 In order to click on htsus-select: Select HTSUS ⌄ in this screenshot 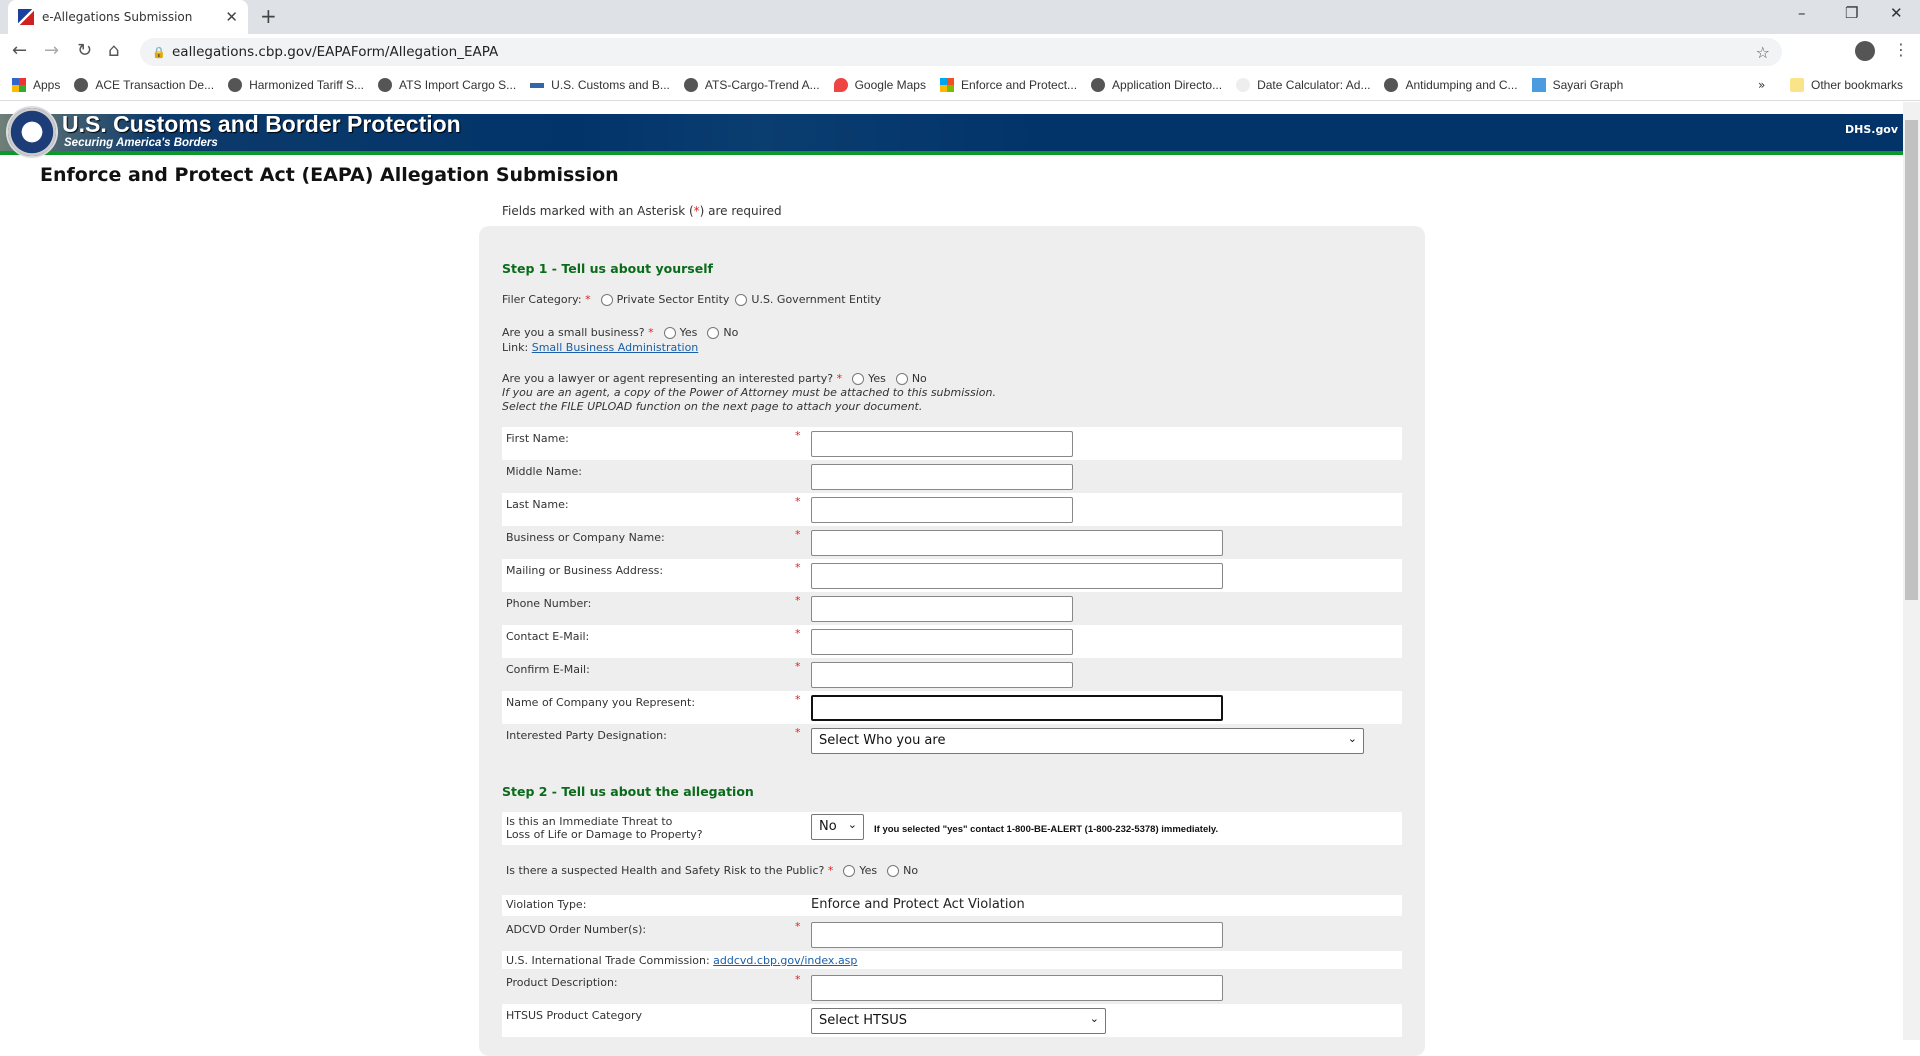, I will do `click(958, 1021)`.